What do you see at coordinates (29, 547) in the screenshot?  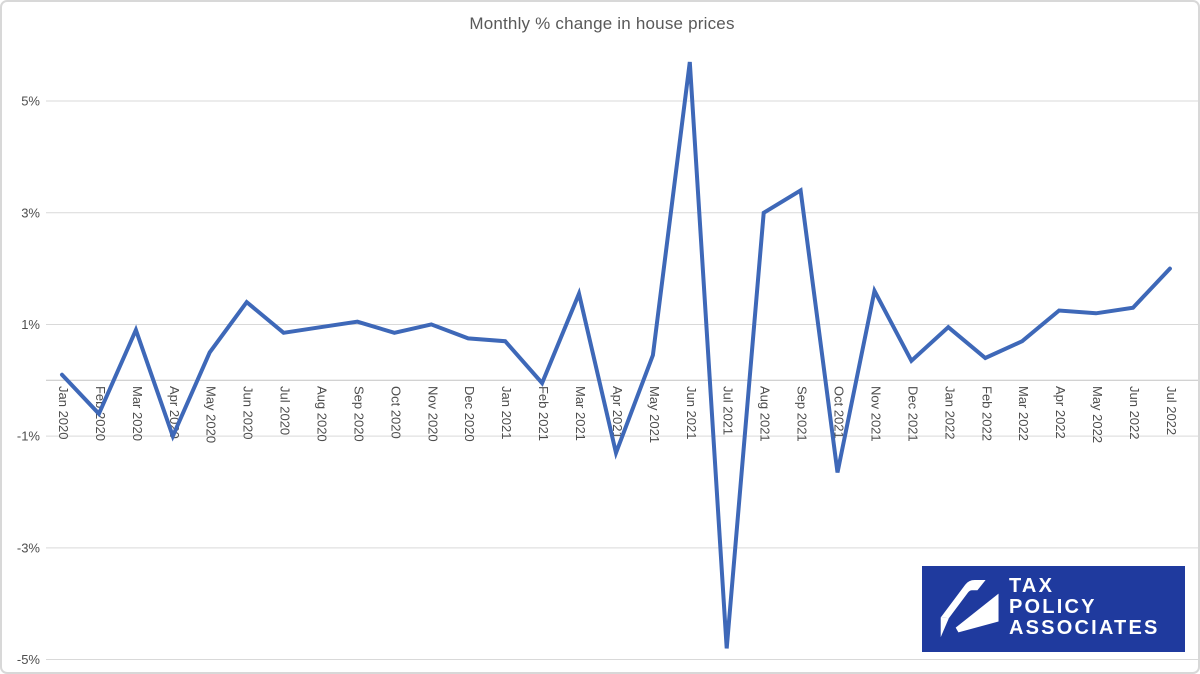 I see `y-axis-label: -3%` at bounding box center [29, 547].